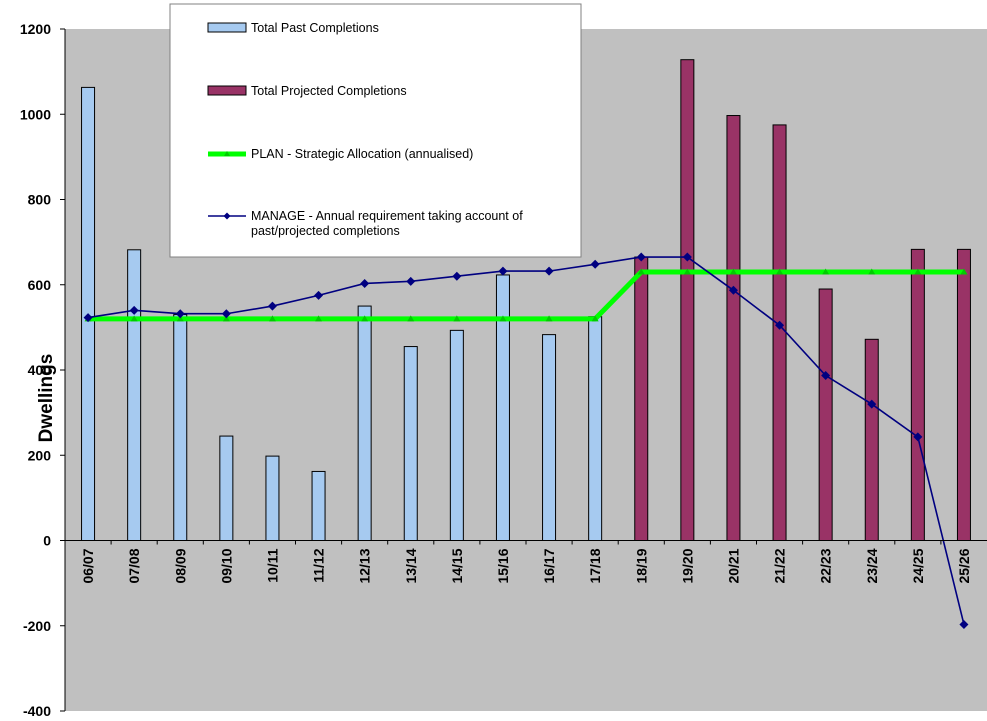 Image resolution: width=987 pixels, height=721 pixels. I want to click on legend-label-projected: Total Projected Completions, so click(329, 91).